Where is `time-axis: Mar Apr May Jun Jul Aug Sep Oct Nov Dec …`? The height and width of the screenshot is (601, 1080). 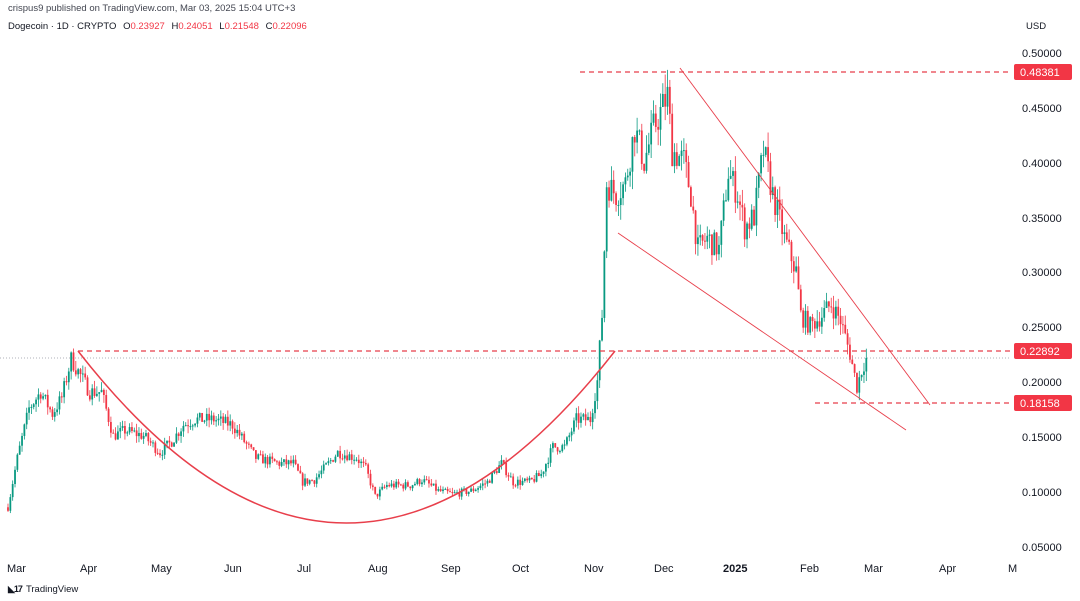 time-axis: Mar Apr May Jun Jul Aug Sep Oct Nov Dec … is located at coordinates (512, 569).